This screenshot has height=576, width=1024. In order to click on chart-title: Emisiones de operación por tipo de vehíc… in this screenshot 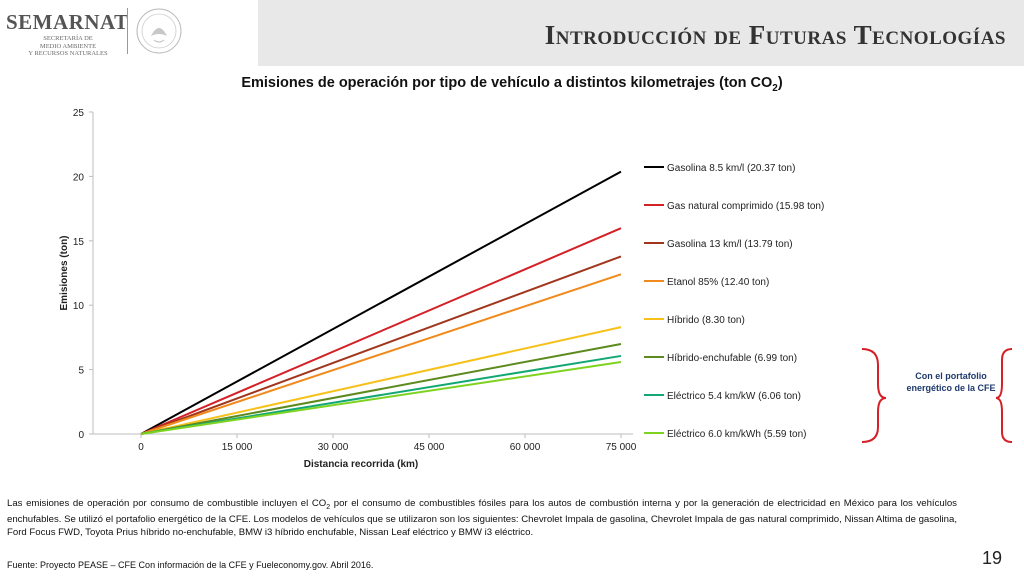, I will do `click(512, 84)`.